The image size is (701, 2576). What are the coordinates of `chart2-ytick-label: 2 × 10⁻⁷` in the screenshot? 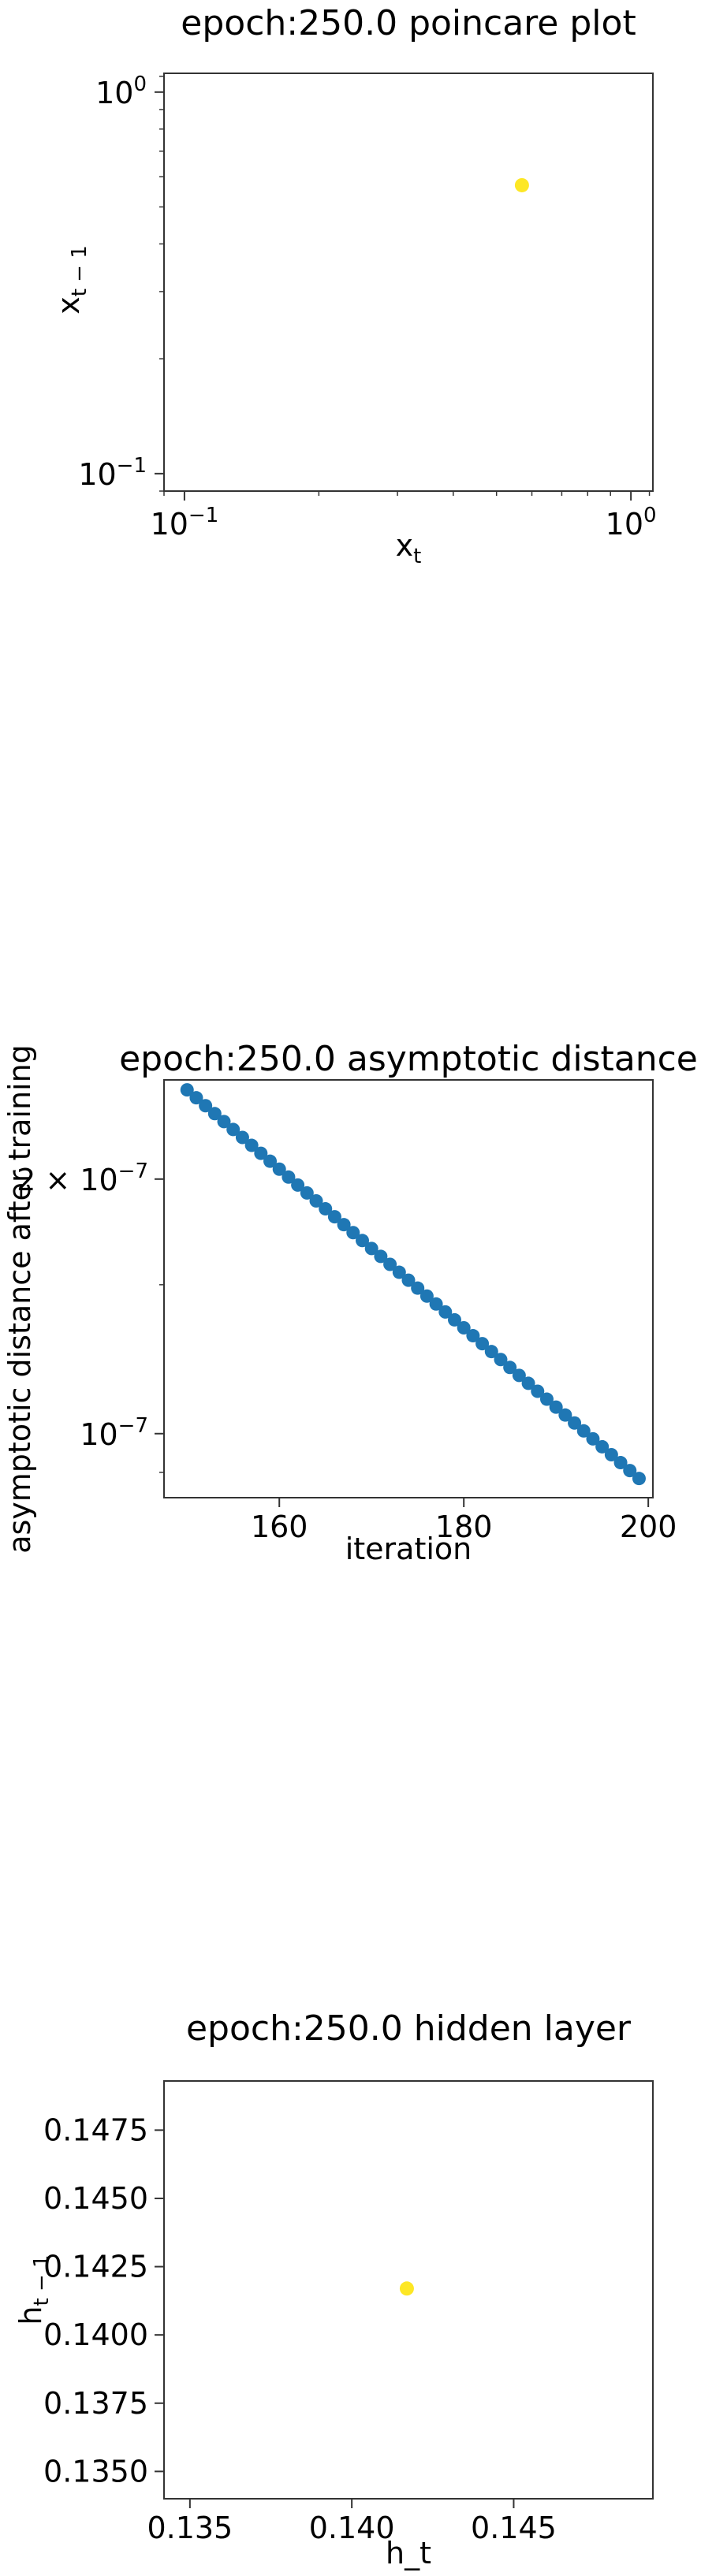 It's located at (82, 1178).